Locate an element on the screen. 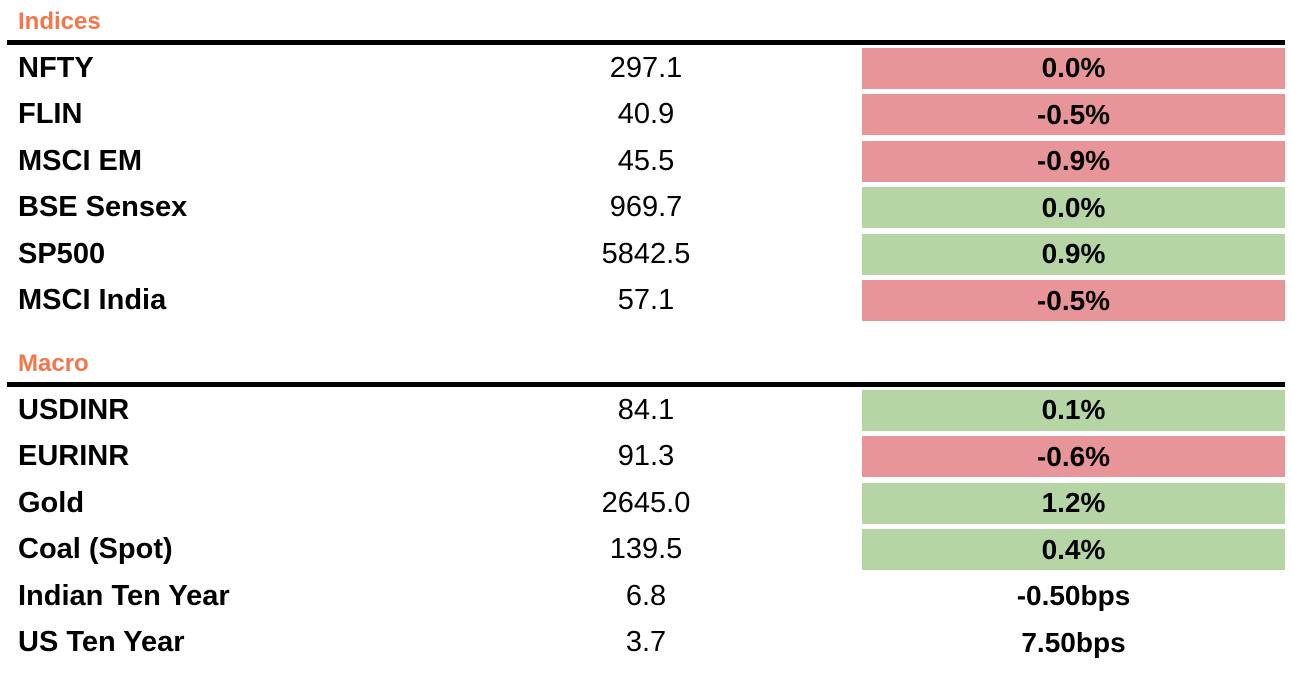 The width and height of the screenshot is (1292, 677). table-row: NFTY 297.1 0.0% is located at coordinates (646, 68).